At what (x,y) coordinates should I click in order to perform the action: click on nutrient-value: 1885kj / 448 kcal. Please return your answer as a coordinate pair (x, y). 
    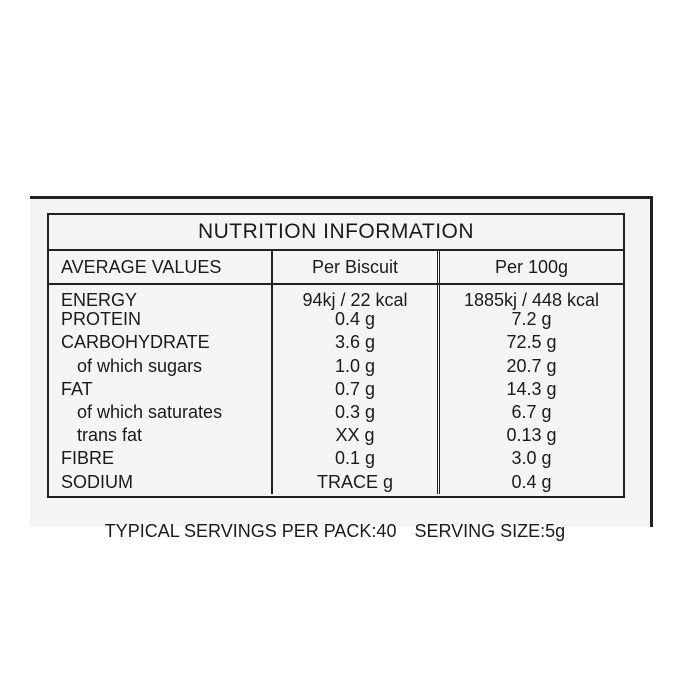
    Looking at the image, I should click on (530, 297).